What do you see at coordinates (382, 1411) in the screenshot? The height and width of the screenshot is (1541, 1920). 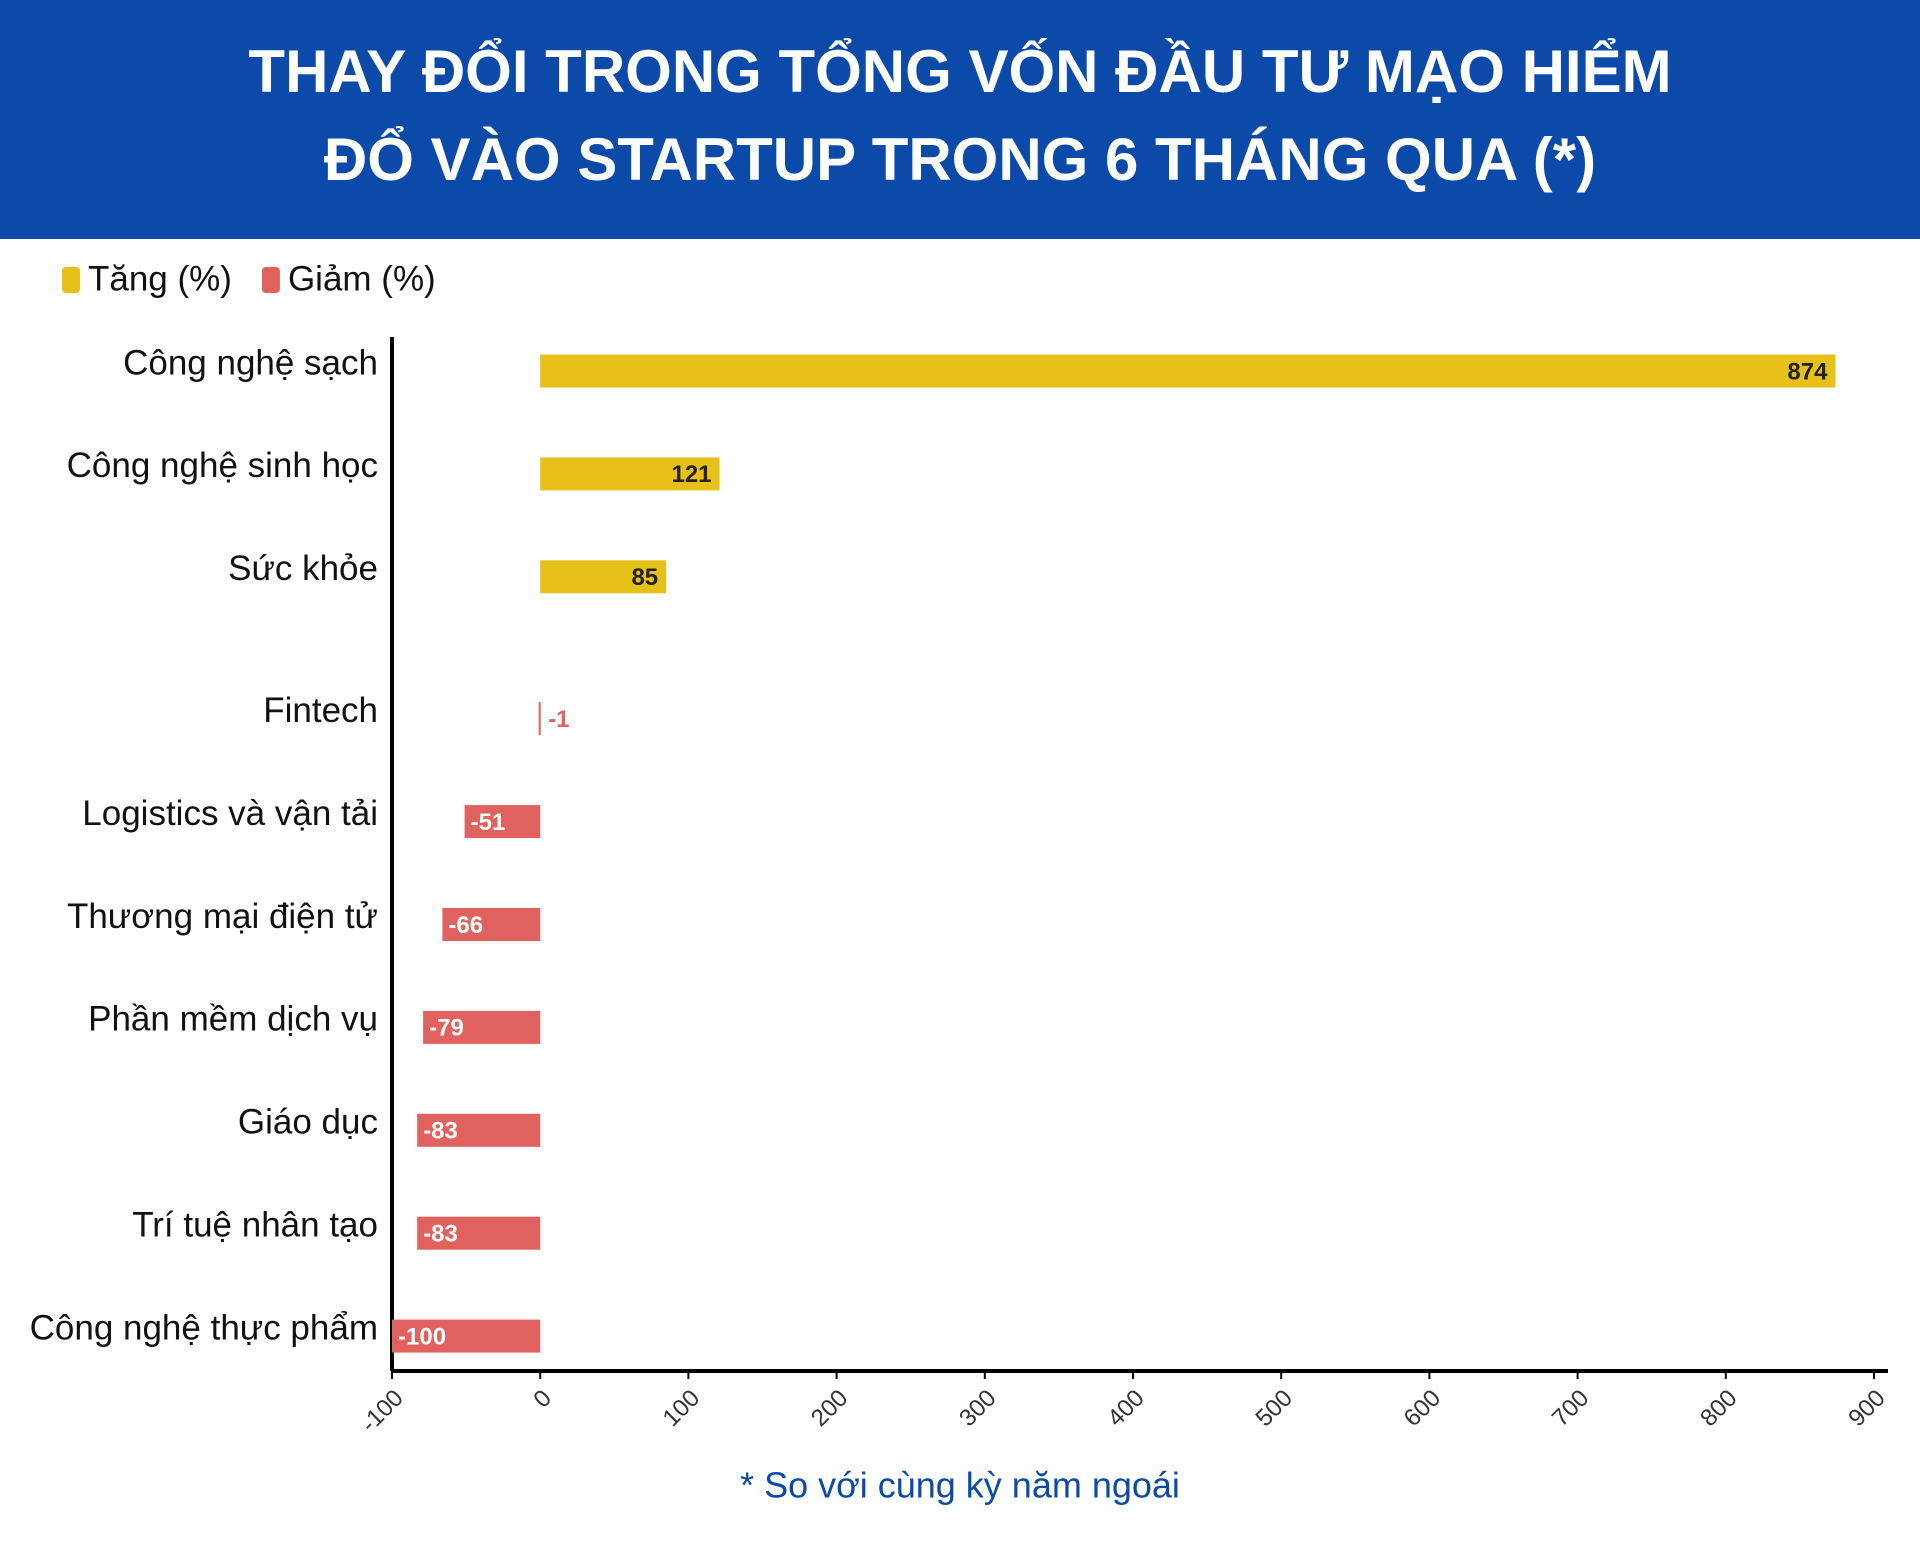 I see `x-tick-label: -100` at bounding box center [382, 1411].